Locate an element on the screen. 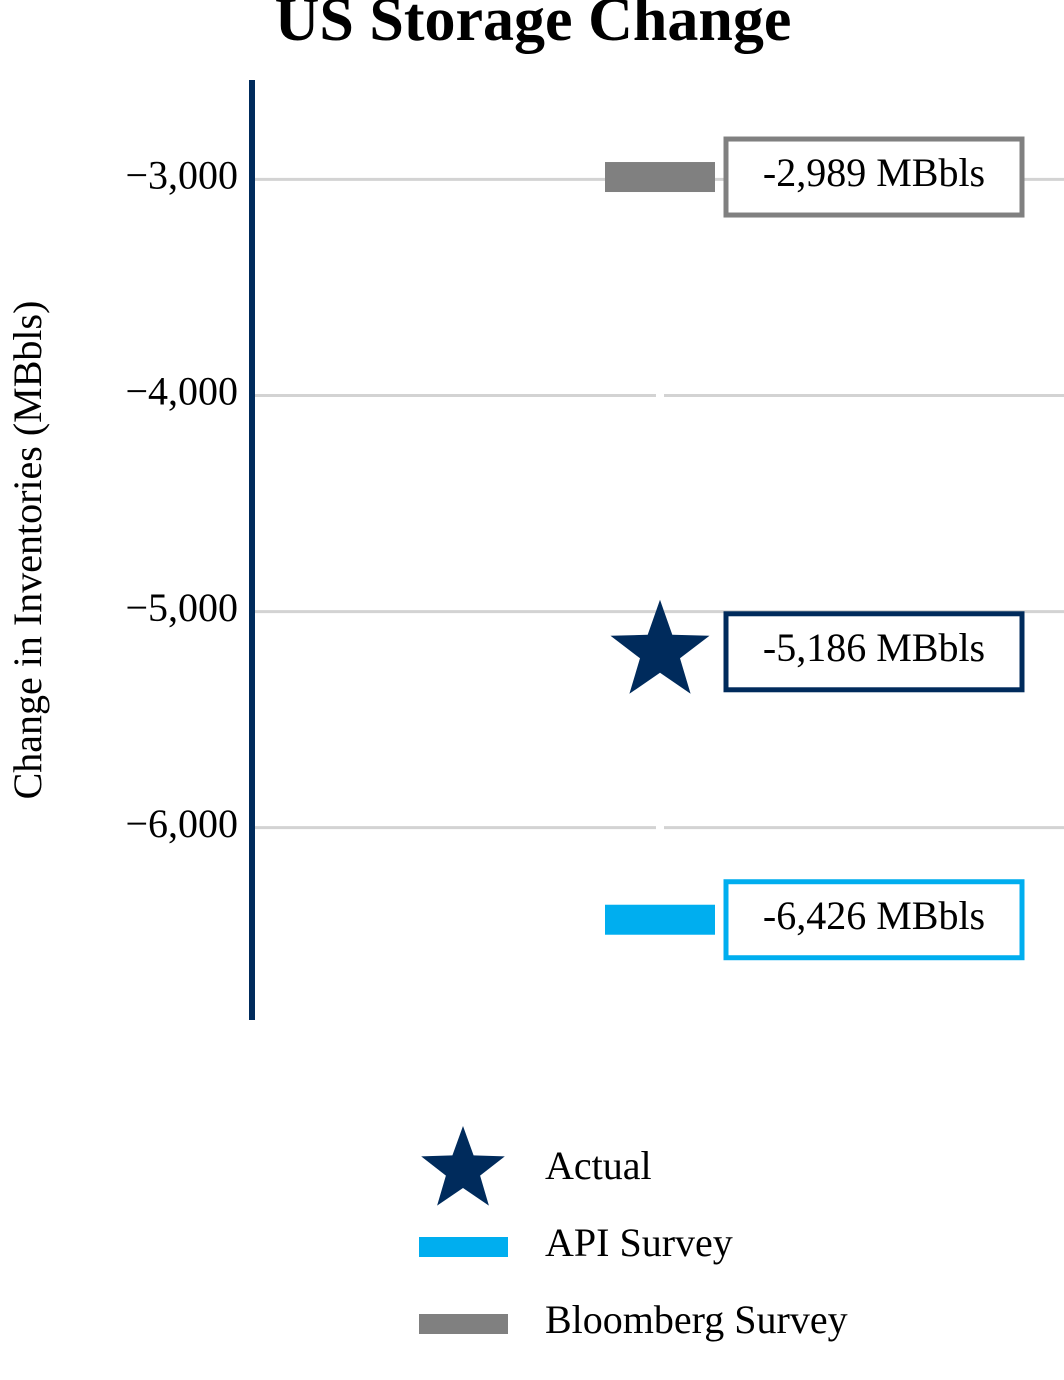 Image resolution: width=1064 pixels, height=1380 pixels. y-axis-label: Change in Inventories (MBbls) is located at coordinates (27, 550).